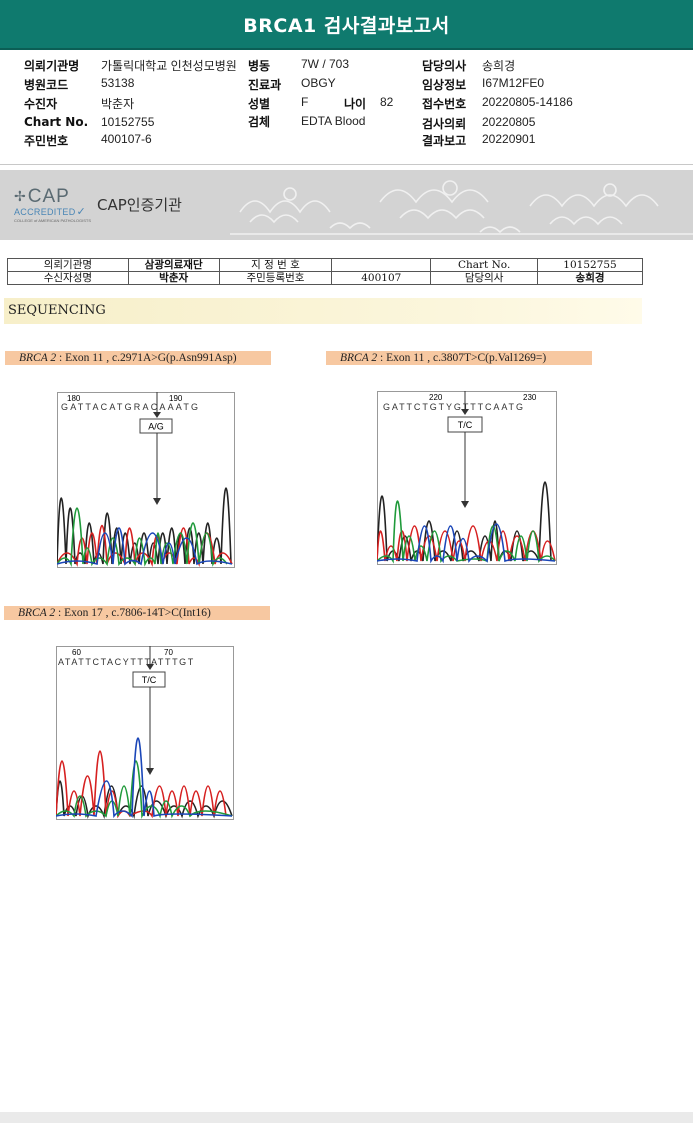  Describe the element at coordinates (436, 397) in the screenshot. I see `position-label: 220` at that location.